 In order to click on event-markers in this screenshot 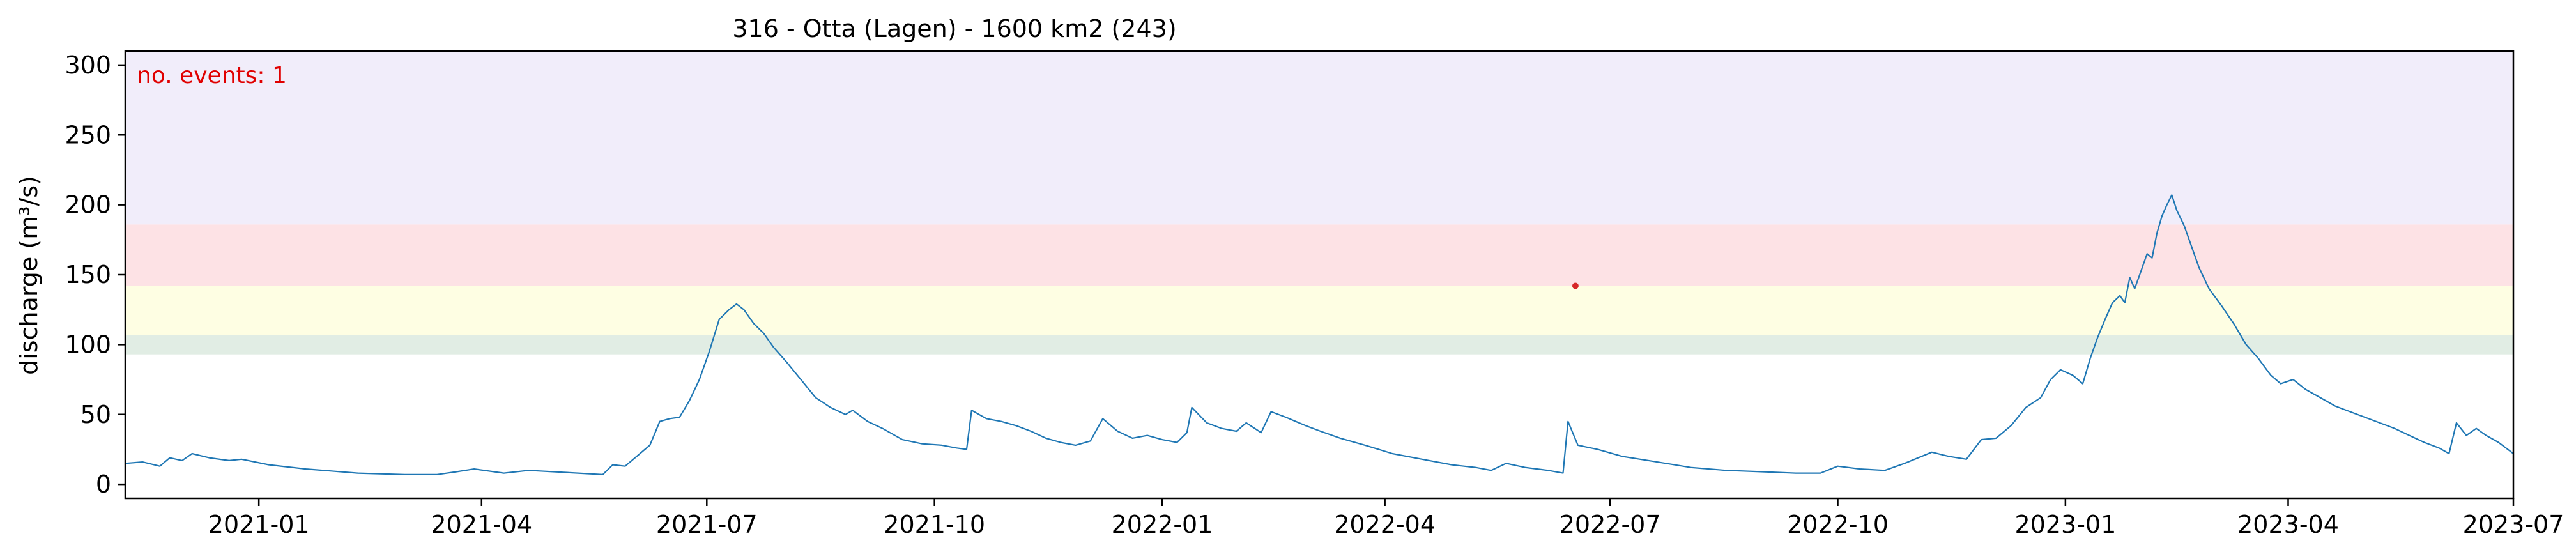, I will do `click(1575, 285)`.